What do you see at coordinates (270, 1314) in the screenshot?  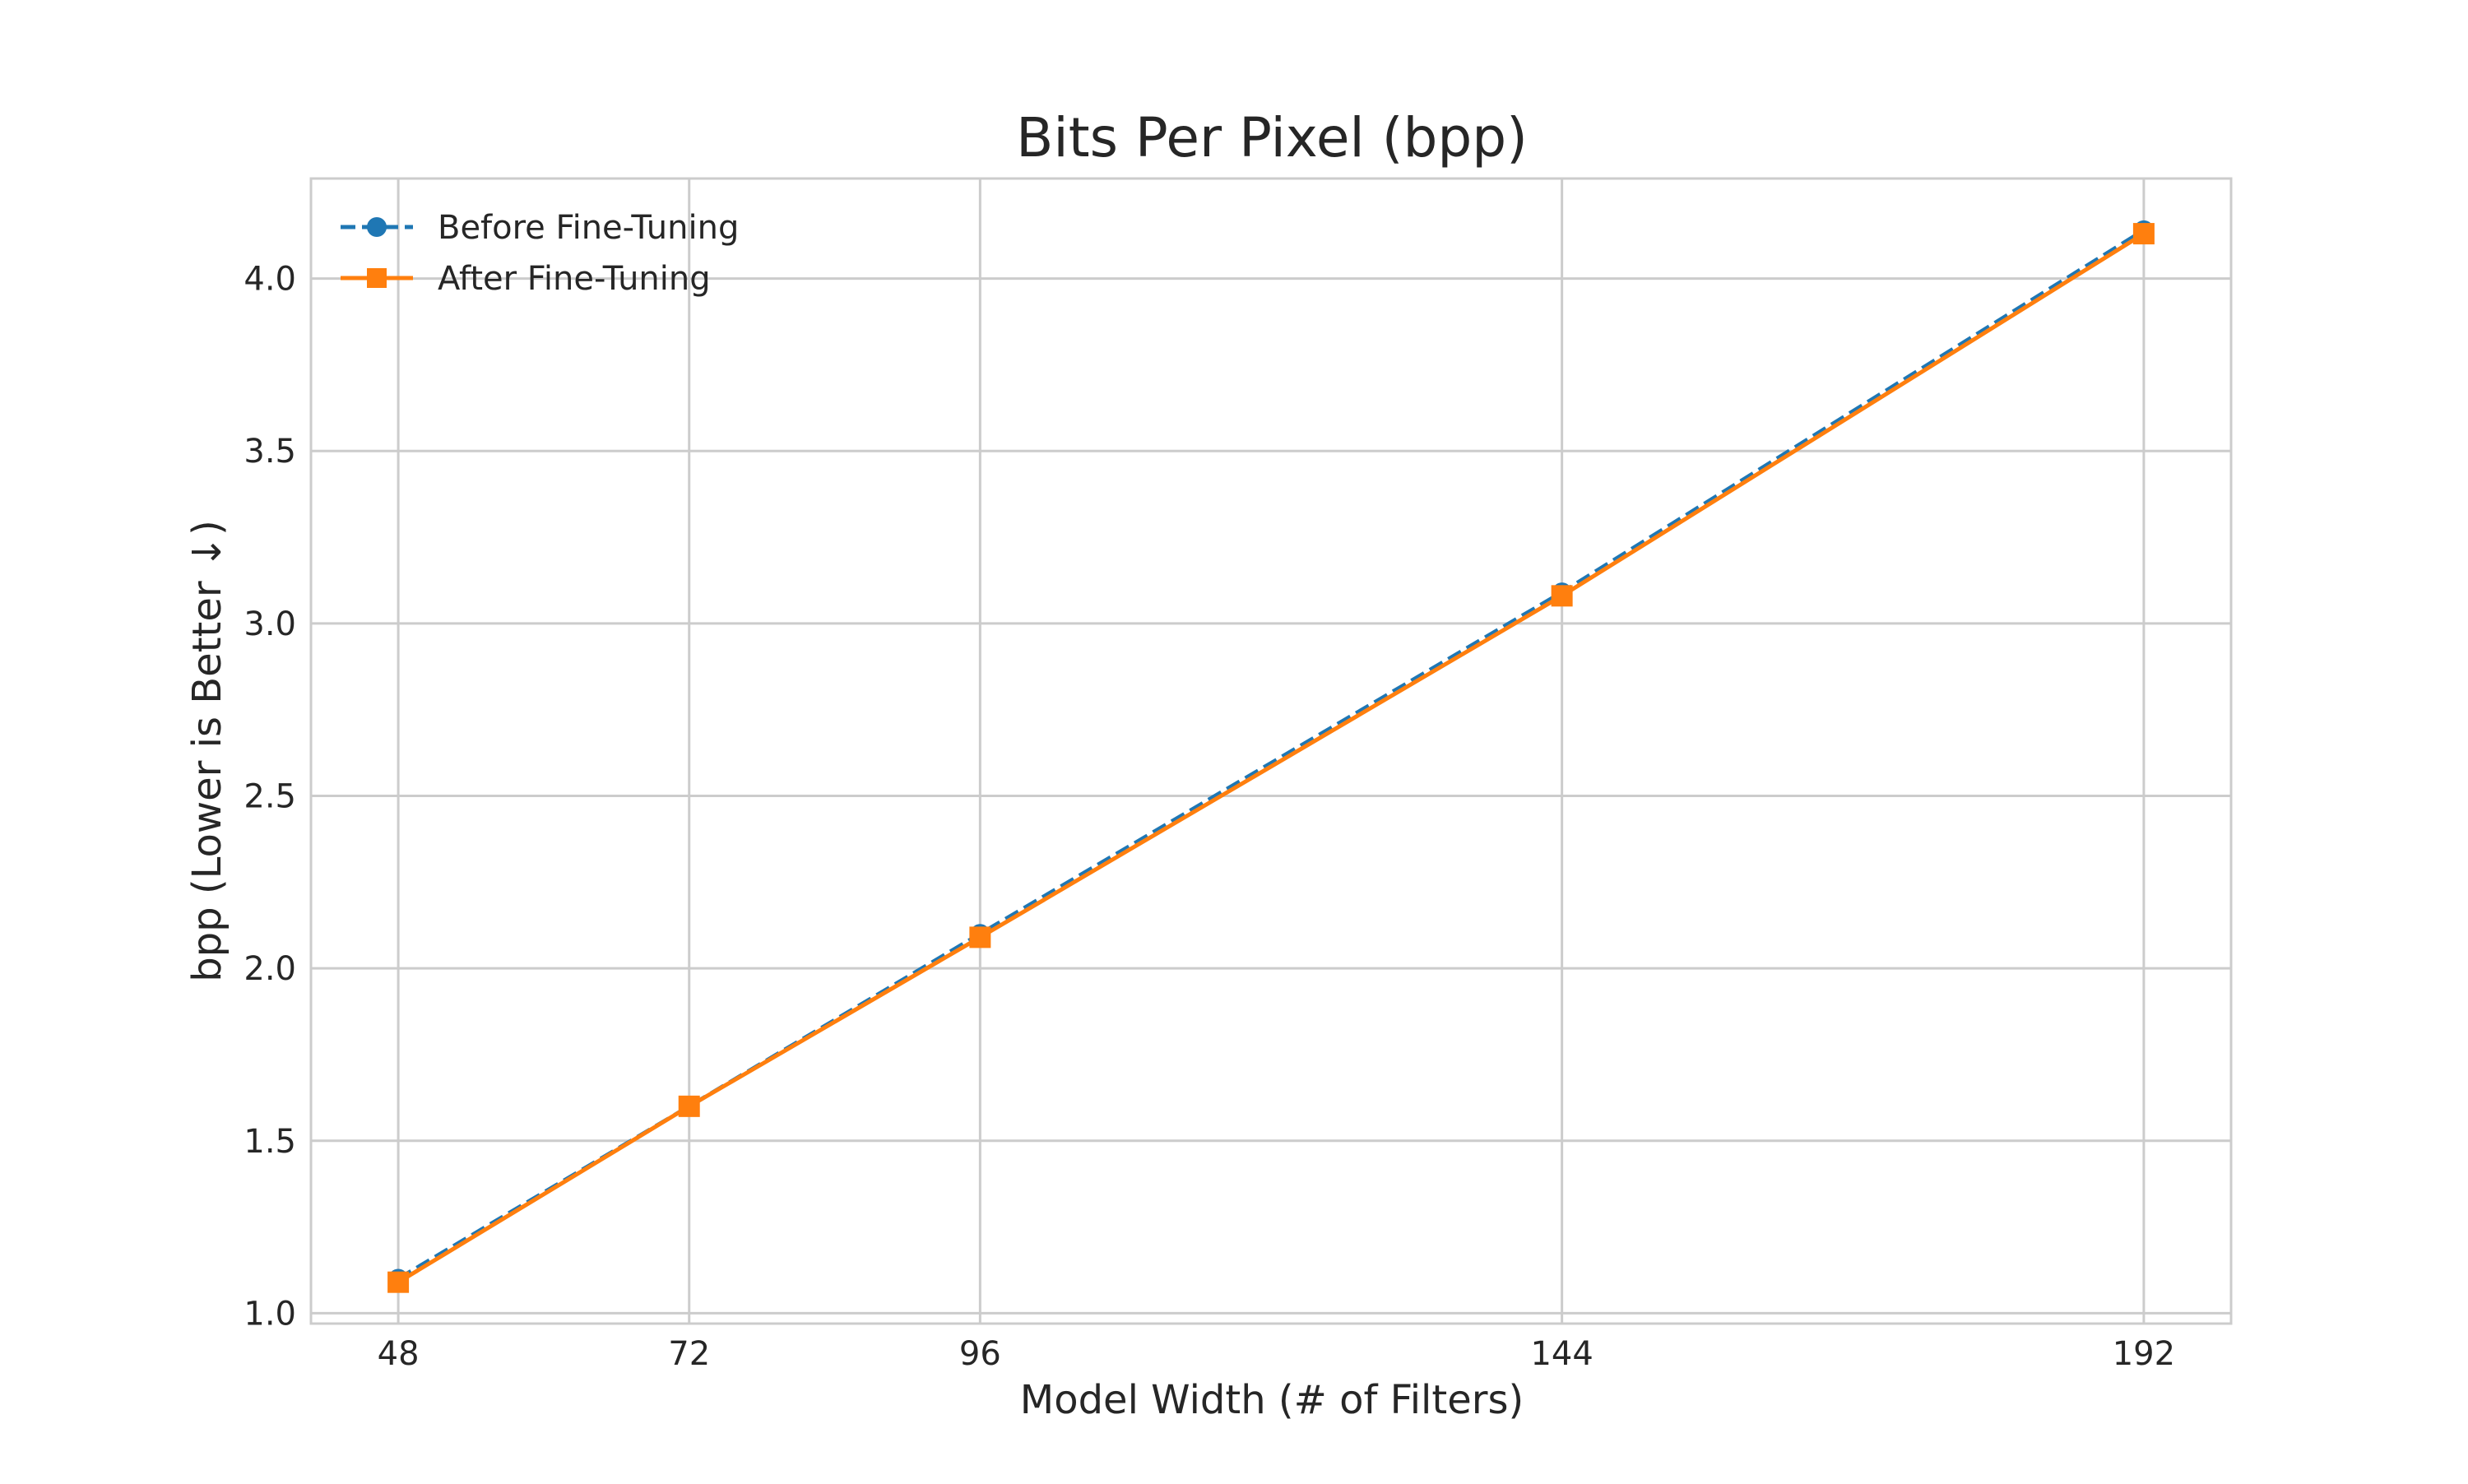 I see `y-tick-label: 1.0` at bounding box center [270, 1314].